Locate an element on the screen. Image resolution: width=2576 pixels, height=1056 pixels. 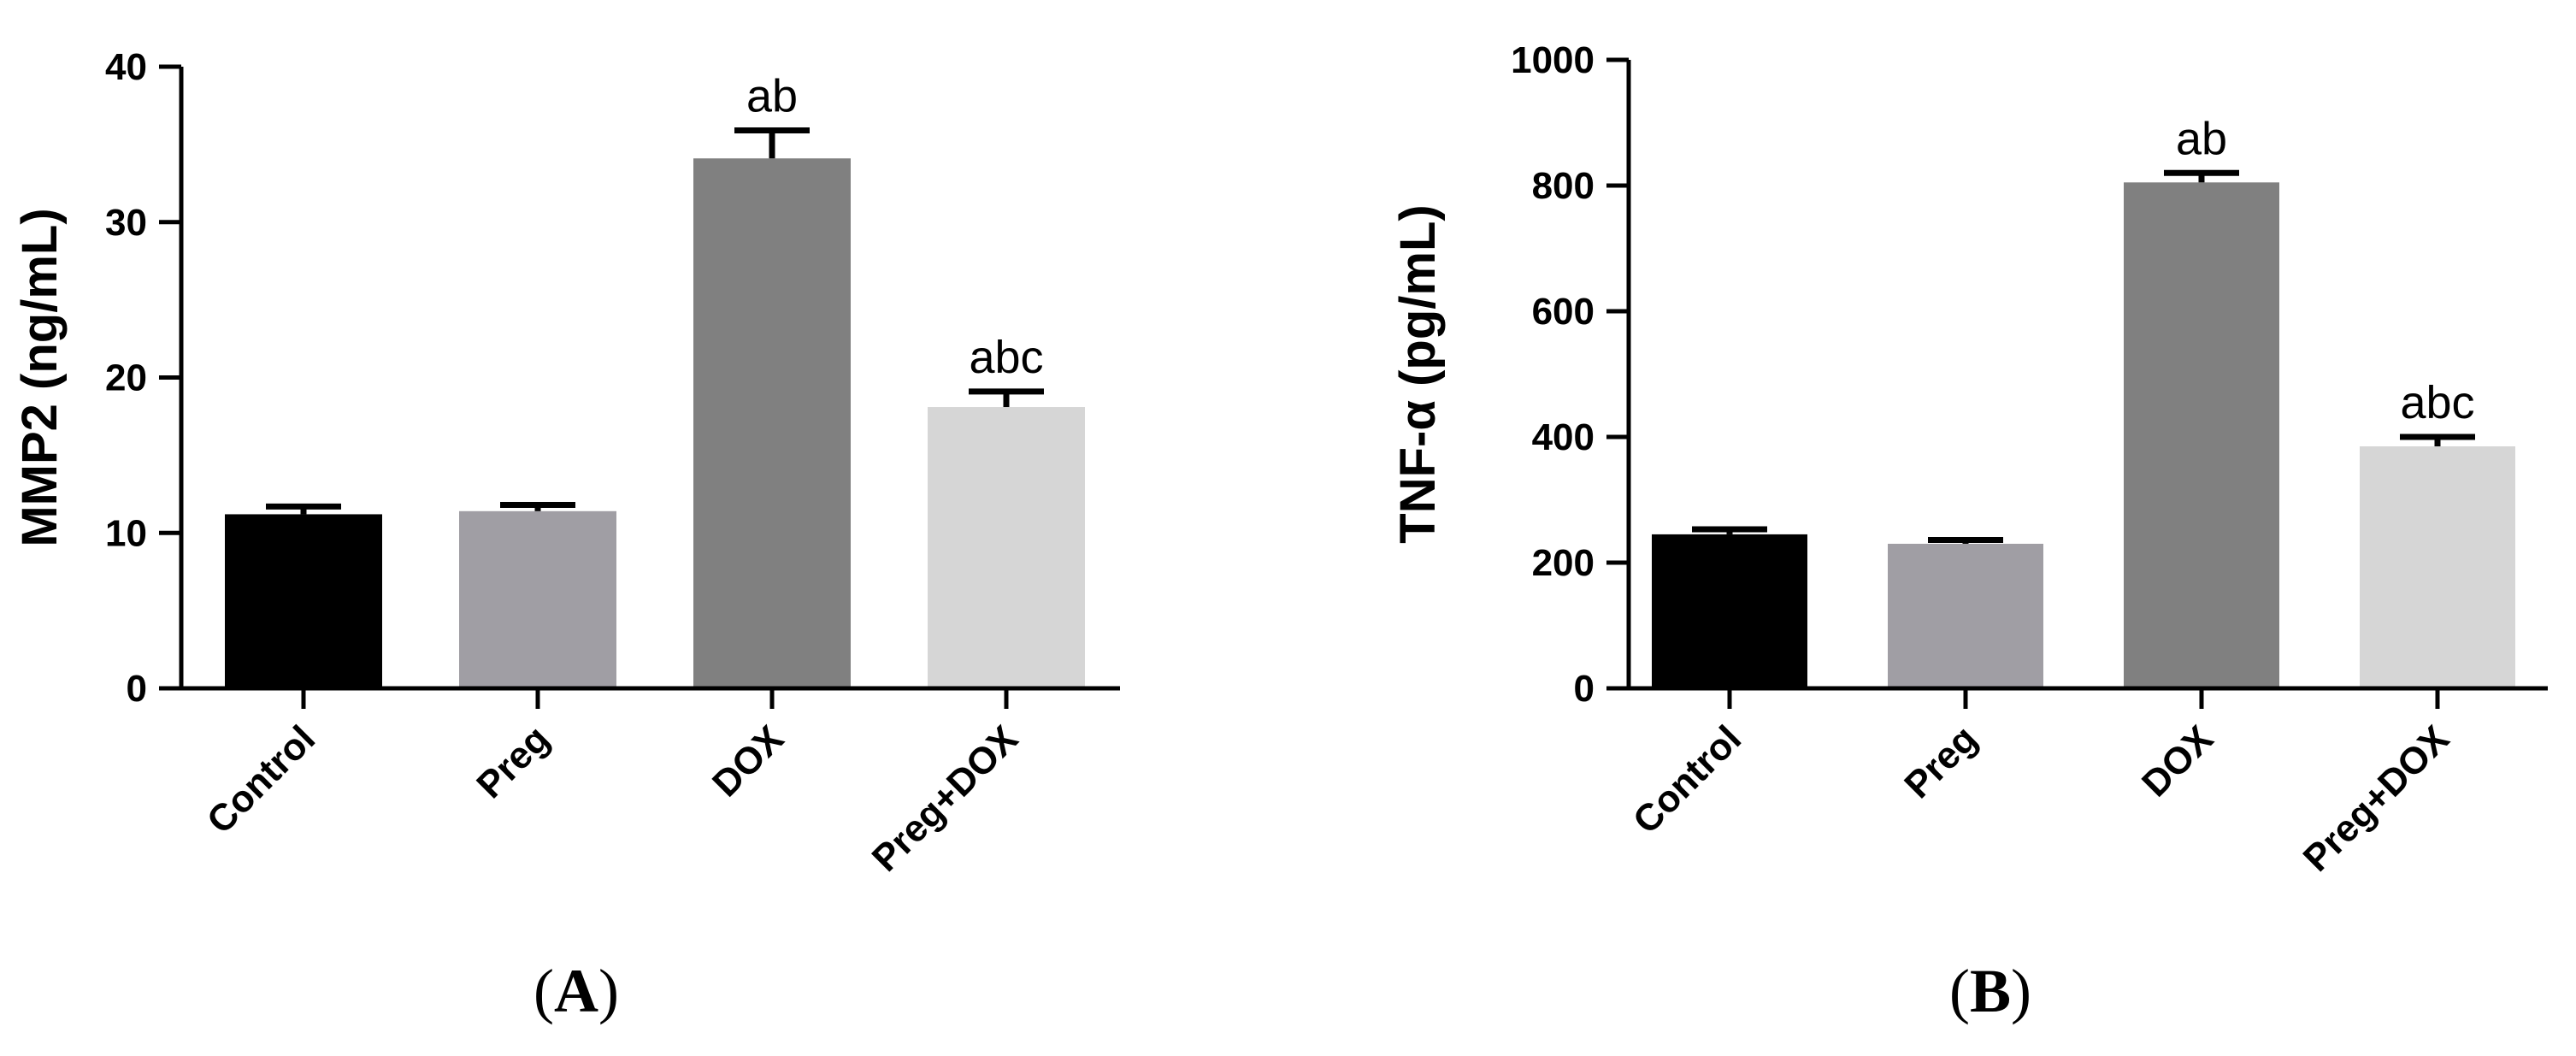
x-tick-label-a-1: Preg is located at coordinates (513, 761).